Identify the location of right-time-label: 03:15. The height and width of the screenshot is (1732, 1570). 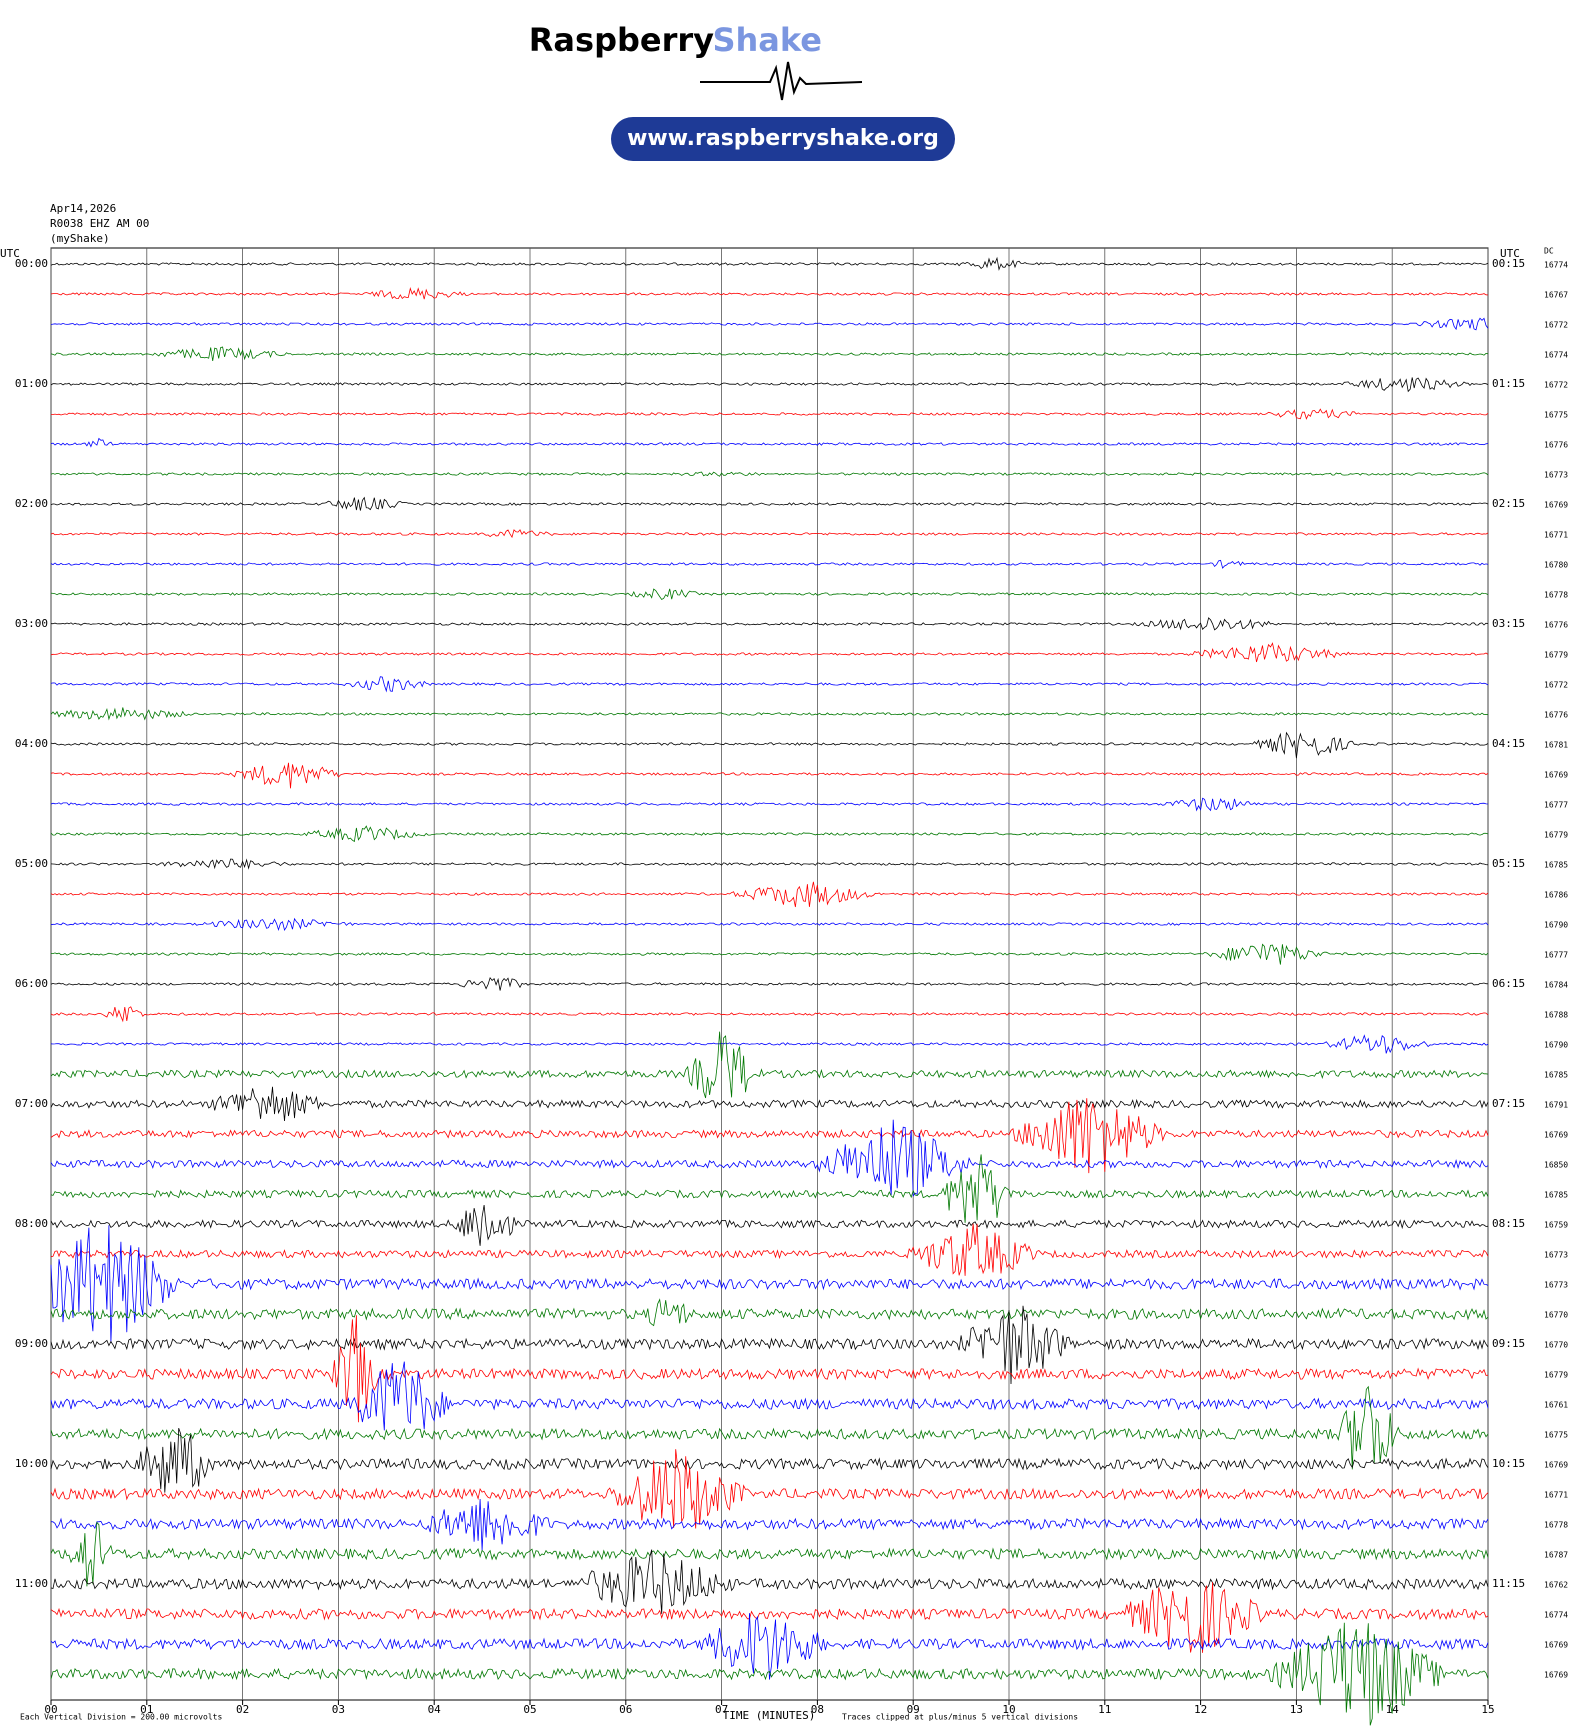
(1508, 623).